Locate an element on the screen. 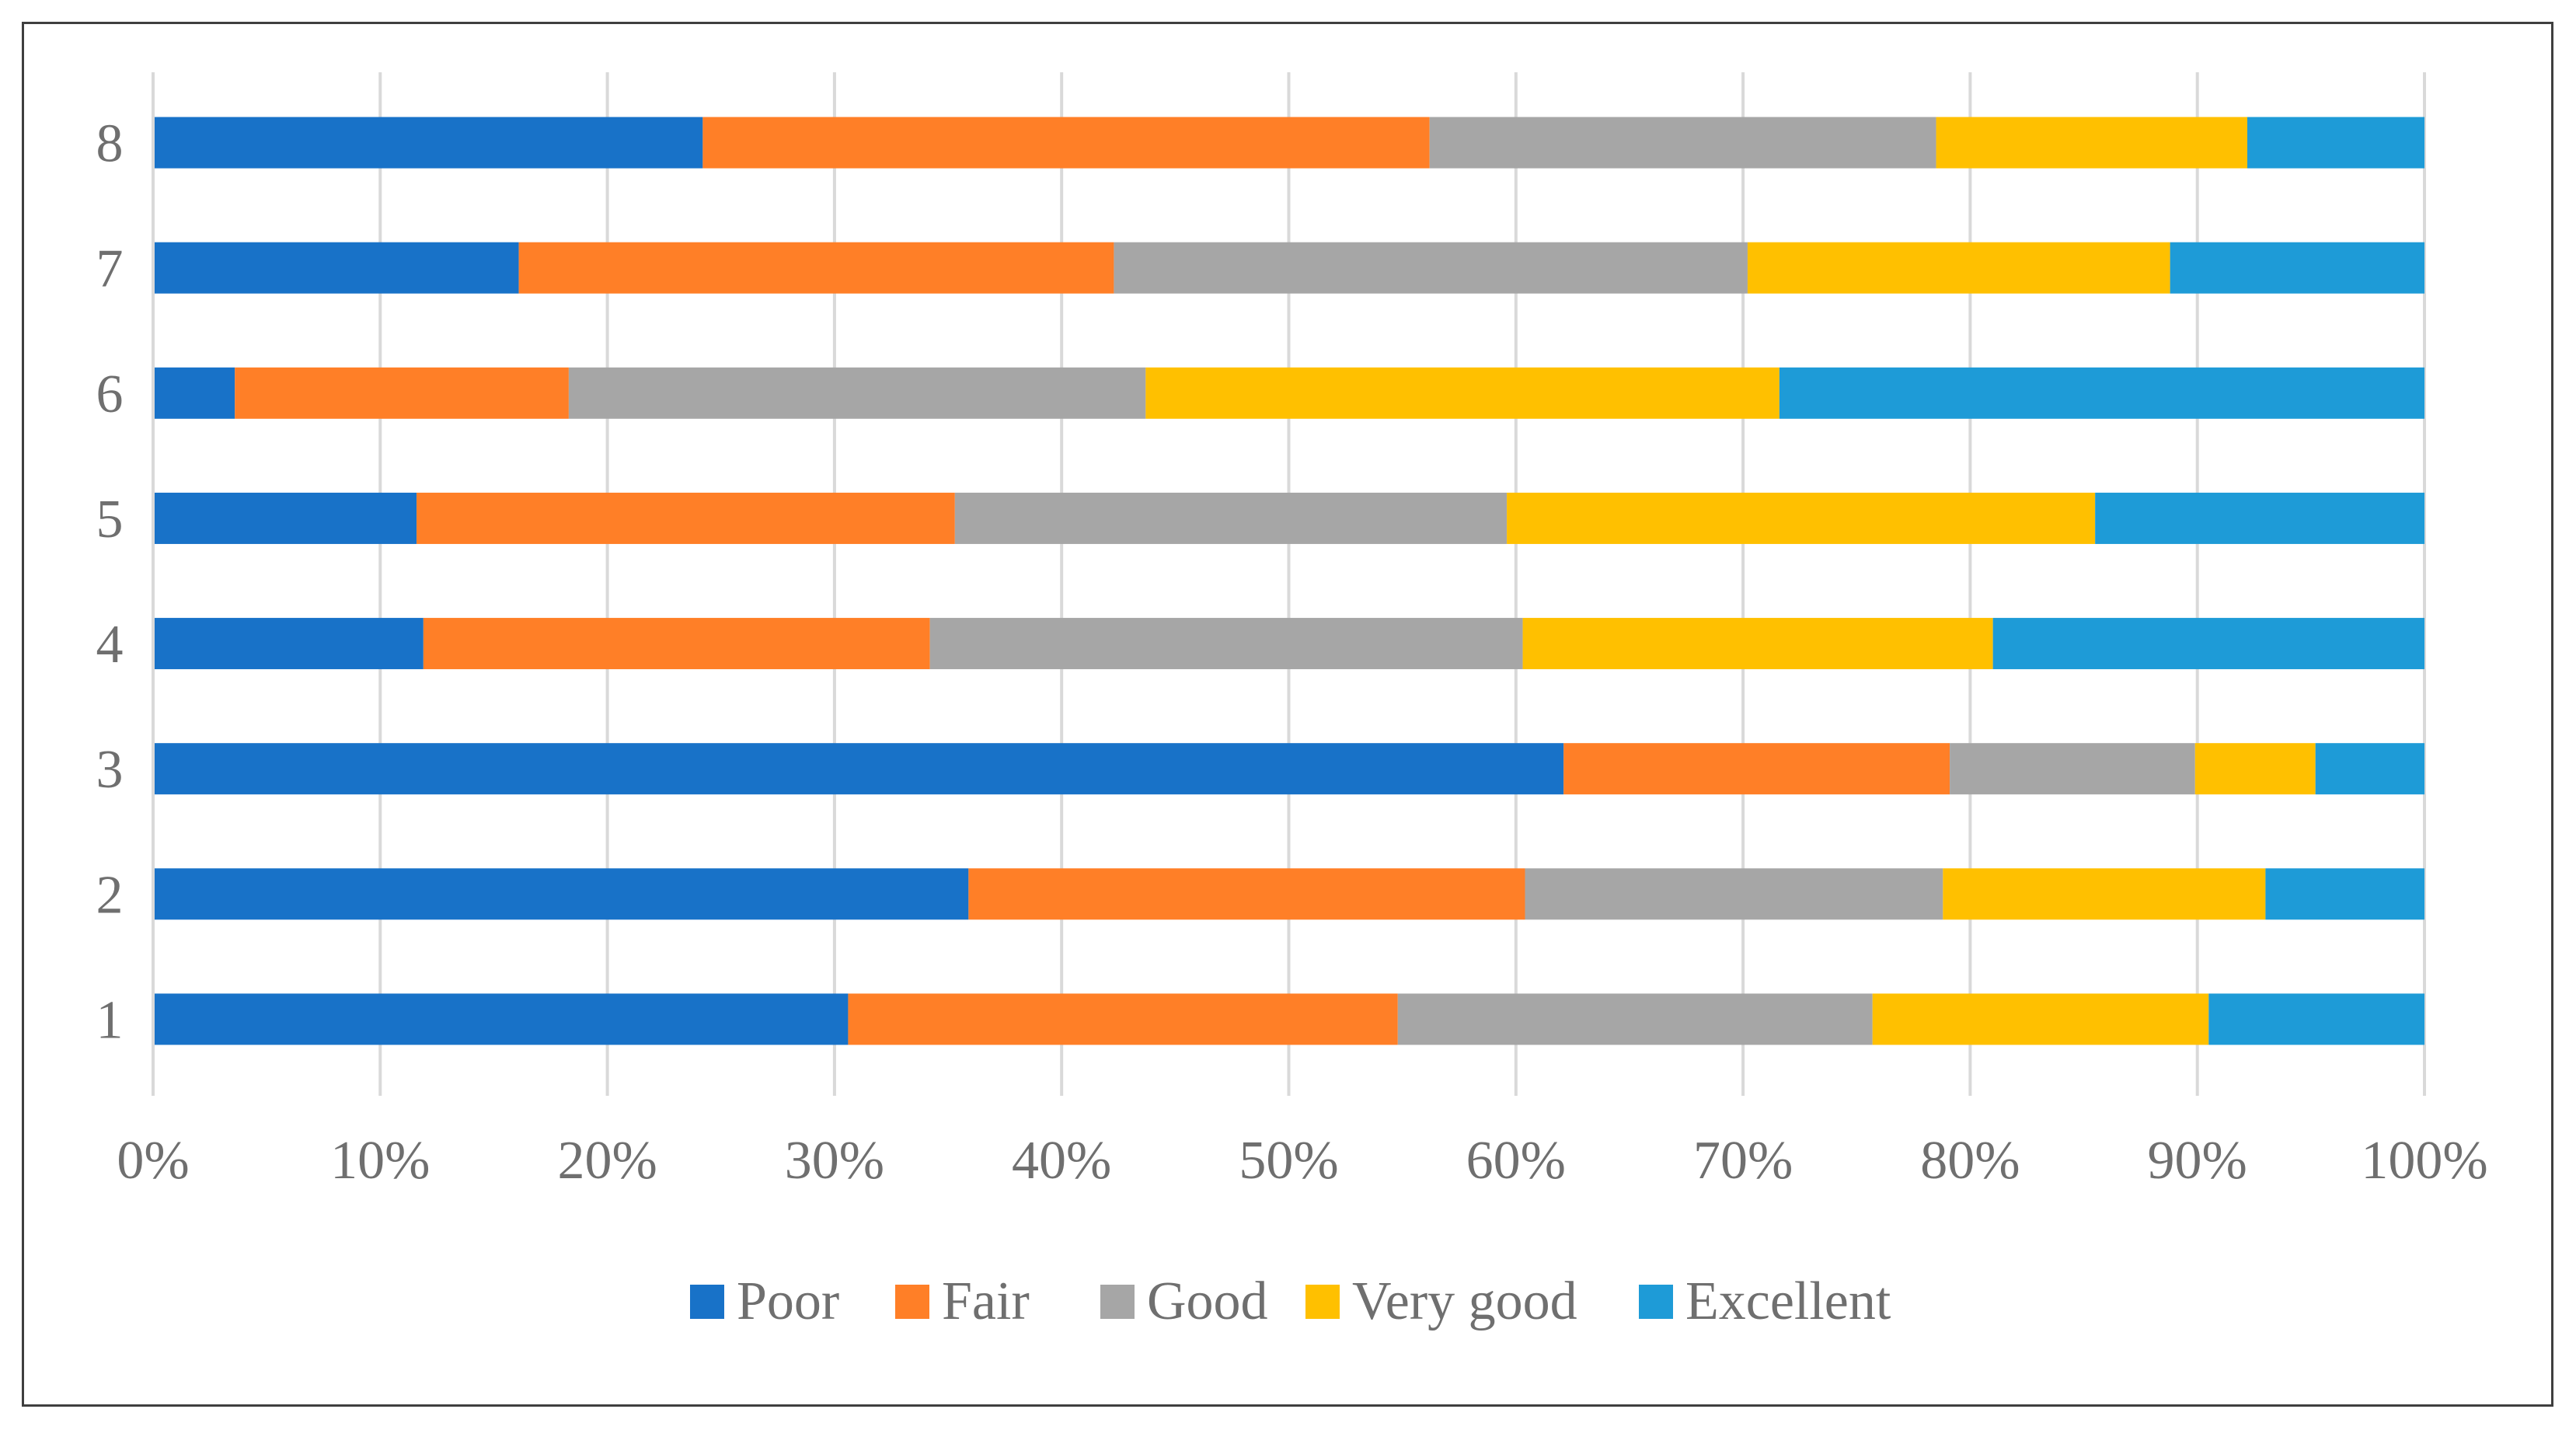 The image size is (2576, 1430). category-label: 2 is located at coordinates (110, 895).